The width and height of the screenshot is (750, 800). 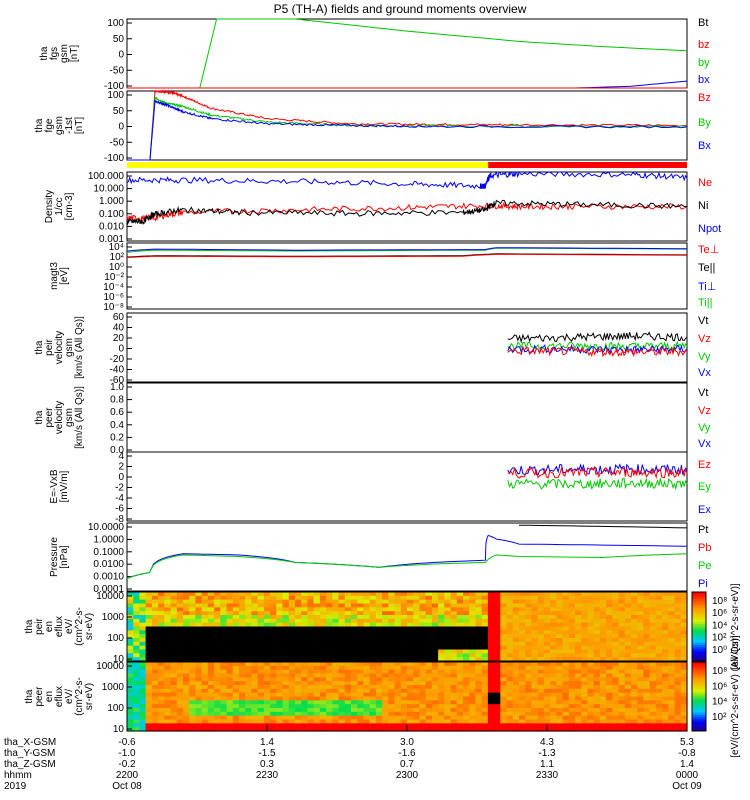 What do you see at coordinates (108, 189) in the screenshot?
I see `y-tick-label: 10.000` at bounding box center [108, 189].